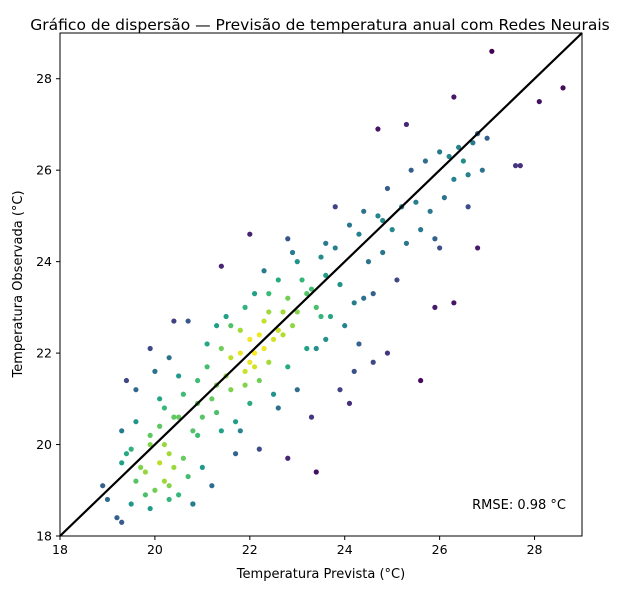 The width and height of the screenshot is (641, 594). I want to click on y-tick-label: 20, so click(44, 444).